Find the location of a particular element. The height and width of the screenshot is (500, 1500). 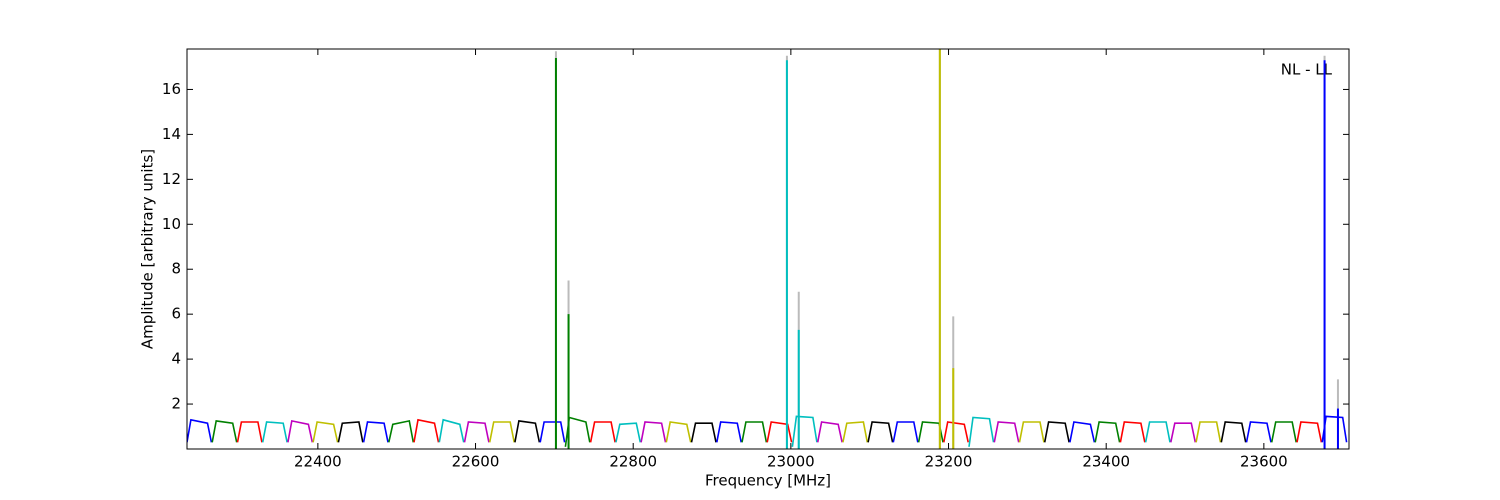

y-tick-label: 6 is located at coordinates (176, 314).